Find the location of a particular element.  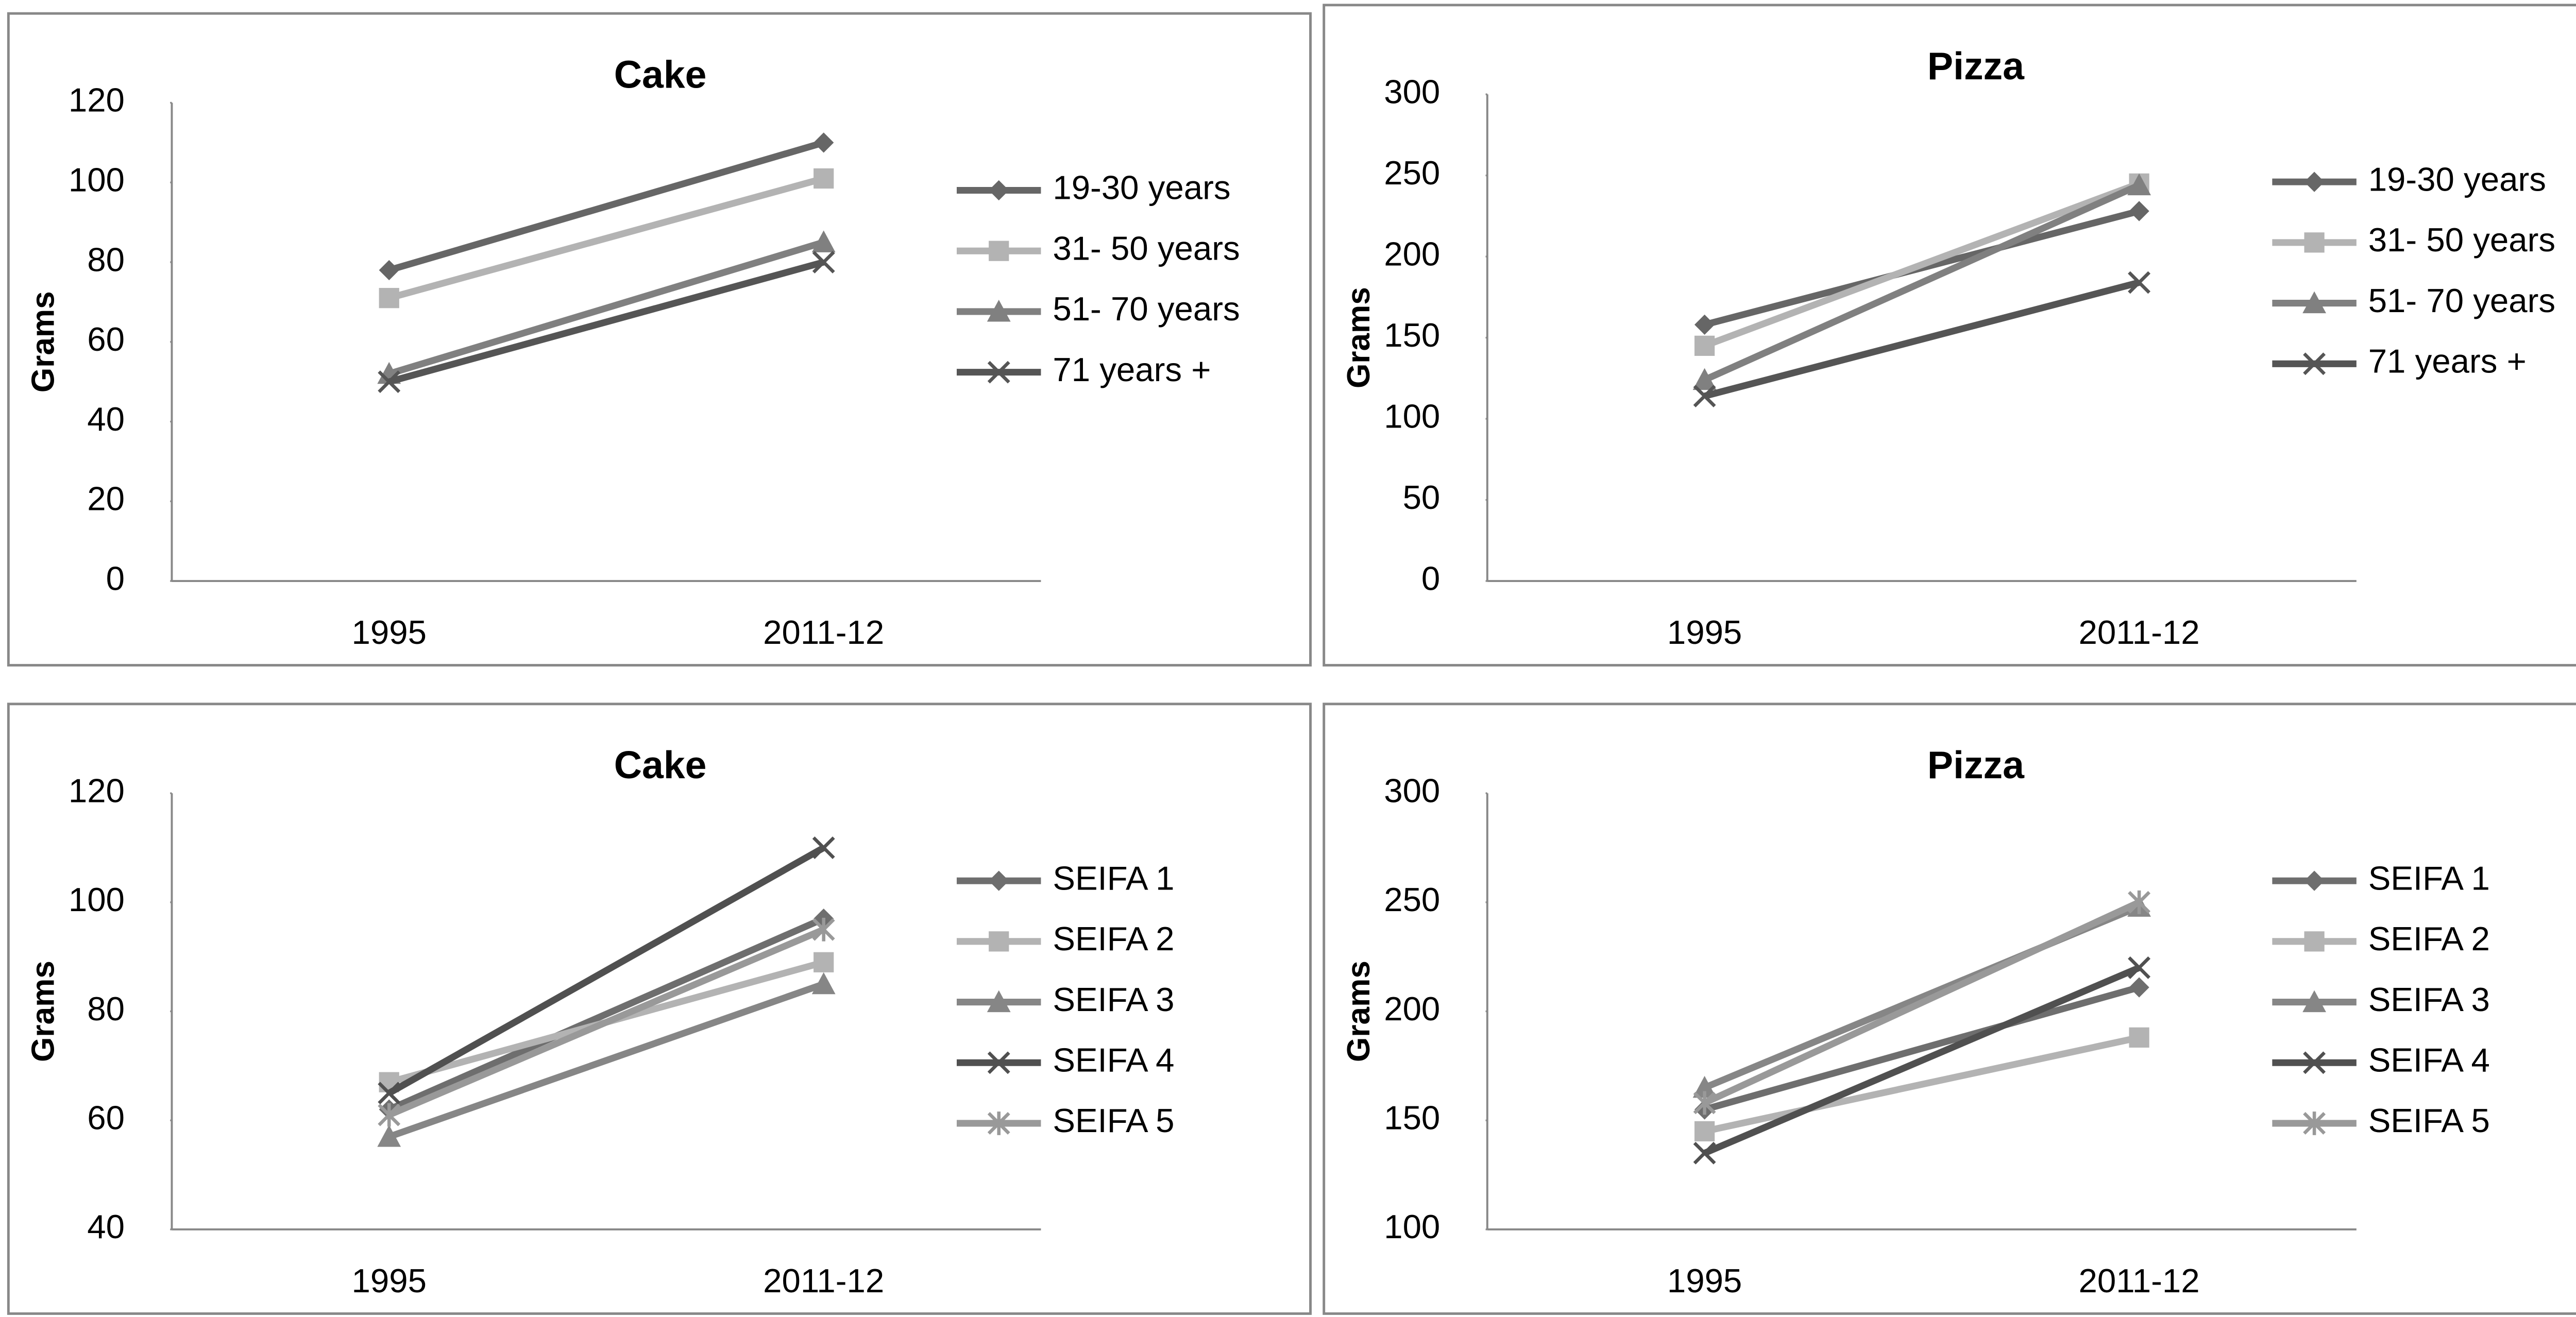

y-tick-label: 60 is located at coordinates (106, 339).